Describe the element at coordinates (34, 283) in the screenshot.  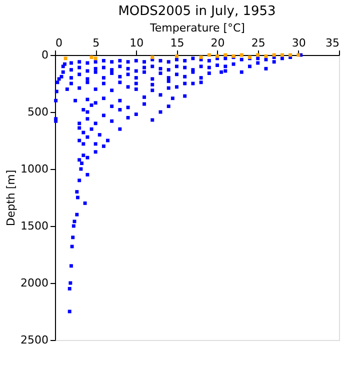
I see `y-tick-label: 2000` at that location.